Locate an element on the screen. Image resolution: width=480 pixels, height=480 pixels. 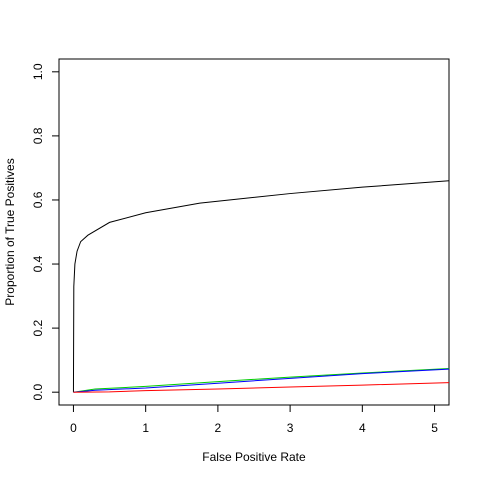
y-tick-label: 0.2 is located at coordinates (38, 327).